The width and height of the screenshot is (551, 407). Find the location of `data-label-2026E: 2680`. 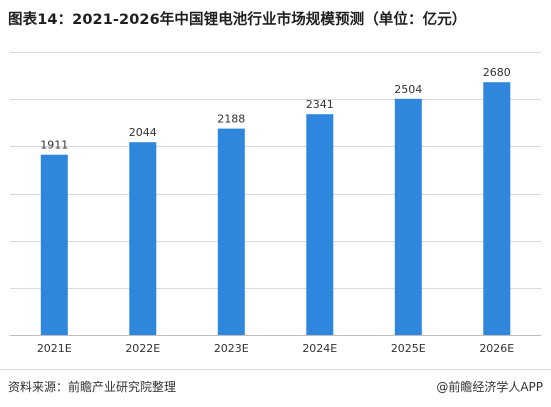

data-label-2026E: 2680 is located at coordinates (497, 72).